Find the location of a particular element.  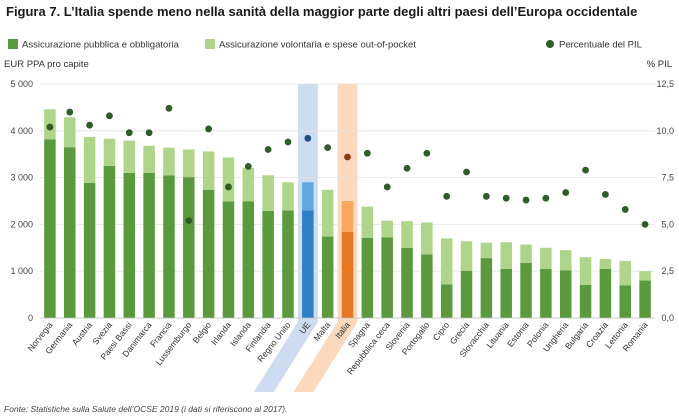

bar-public-svezia is located at coordinates (109, 241).